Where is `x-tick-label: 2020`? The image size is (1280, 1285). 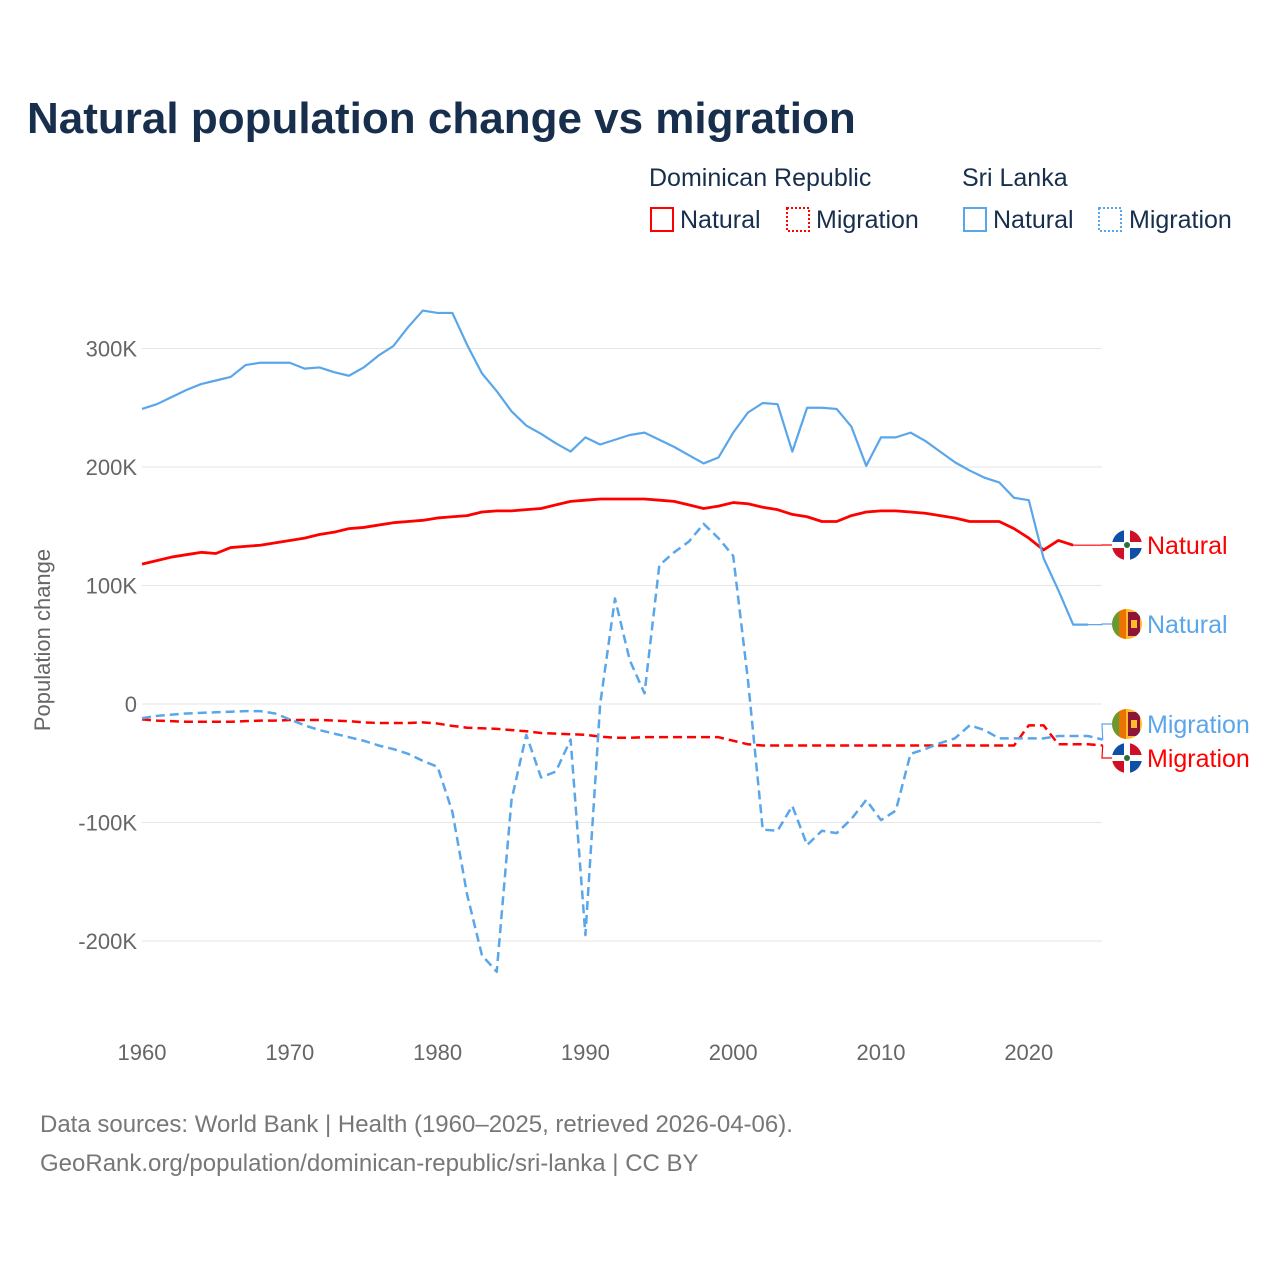
x-tick-label: 2020 is located at coordinates (1028, 1052).